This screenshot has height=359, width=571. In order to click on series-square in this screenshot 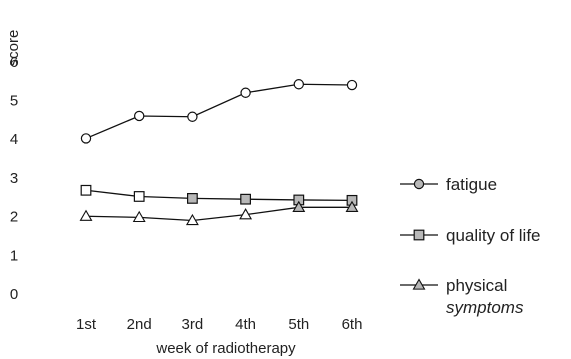, I will do `click(219, 195)`.